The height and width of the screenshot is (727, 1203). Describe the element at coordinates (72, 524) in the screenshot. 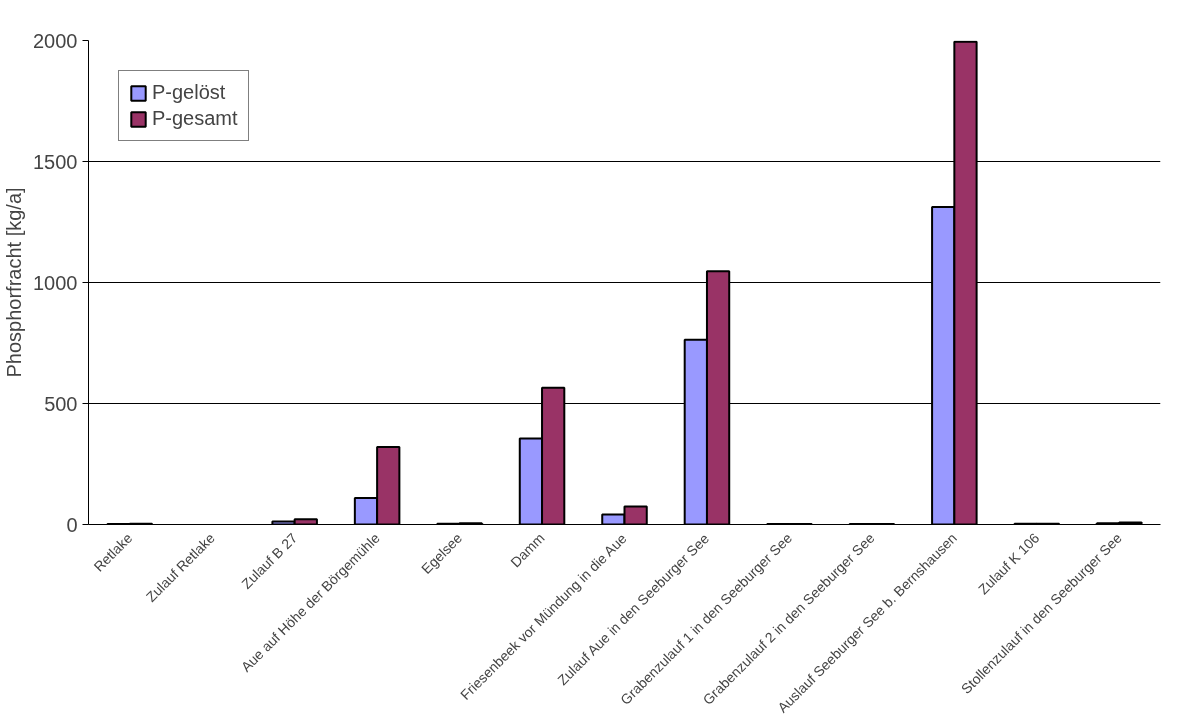

I see `y-tick-label: 0` at that location.